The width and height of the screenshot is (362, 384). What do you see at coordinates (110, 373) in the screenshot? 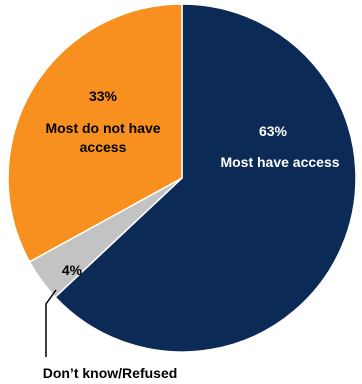
I see `slice-dont-know-label: Don’t know/Refused` at bounding box center [110, 373].